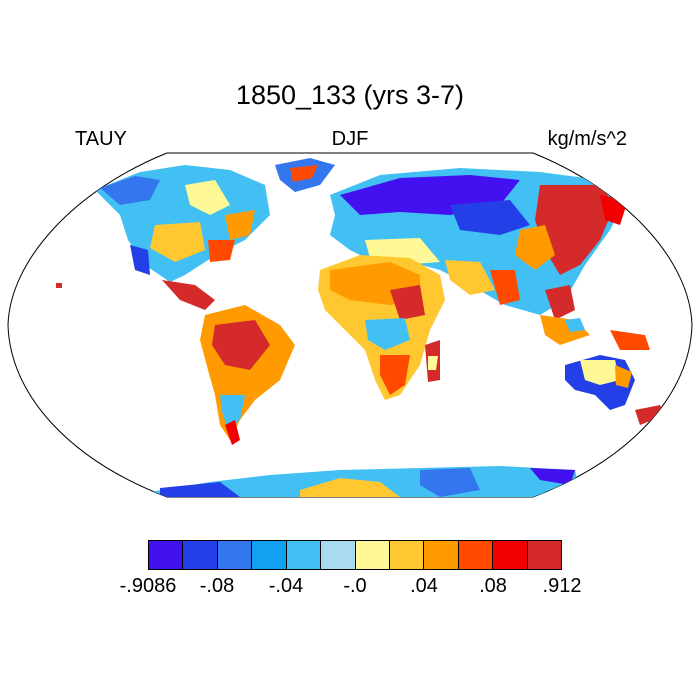 The image size is (700, 700). Describe the element at coordinates (101, 139) in the screenshot. I see `variable-label: TAUY` at that location.